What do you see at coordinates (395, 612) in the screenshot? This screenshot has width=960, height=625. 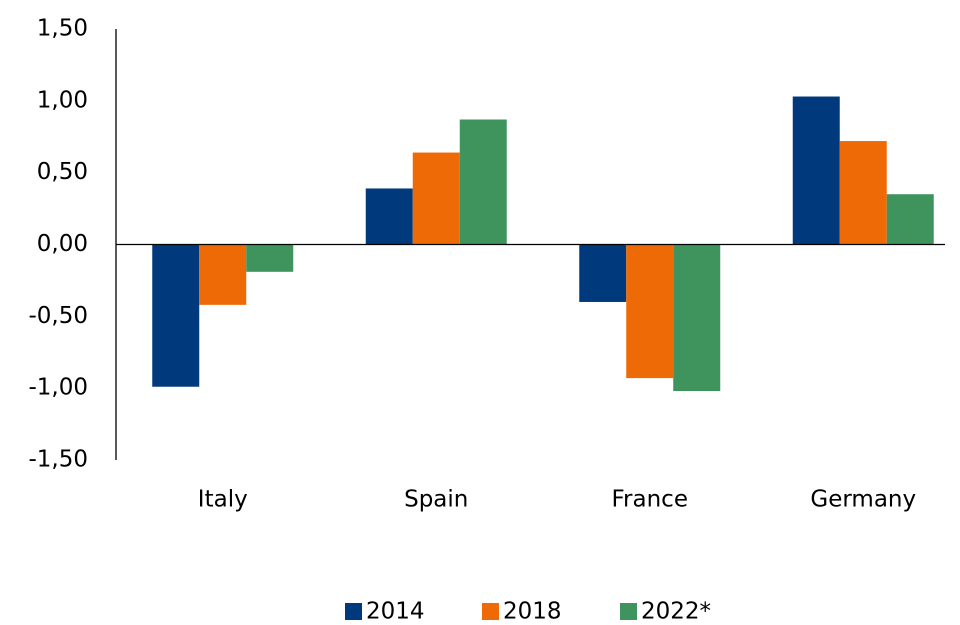 I see `legend-label: 2014` at bounding box center [395, 612].